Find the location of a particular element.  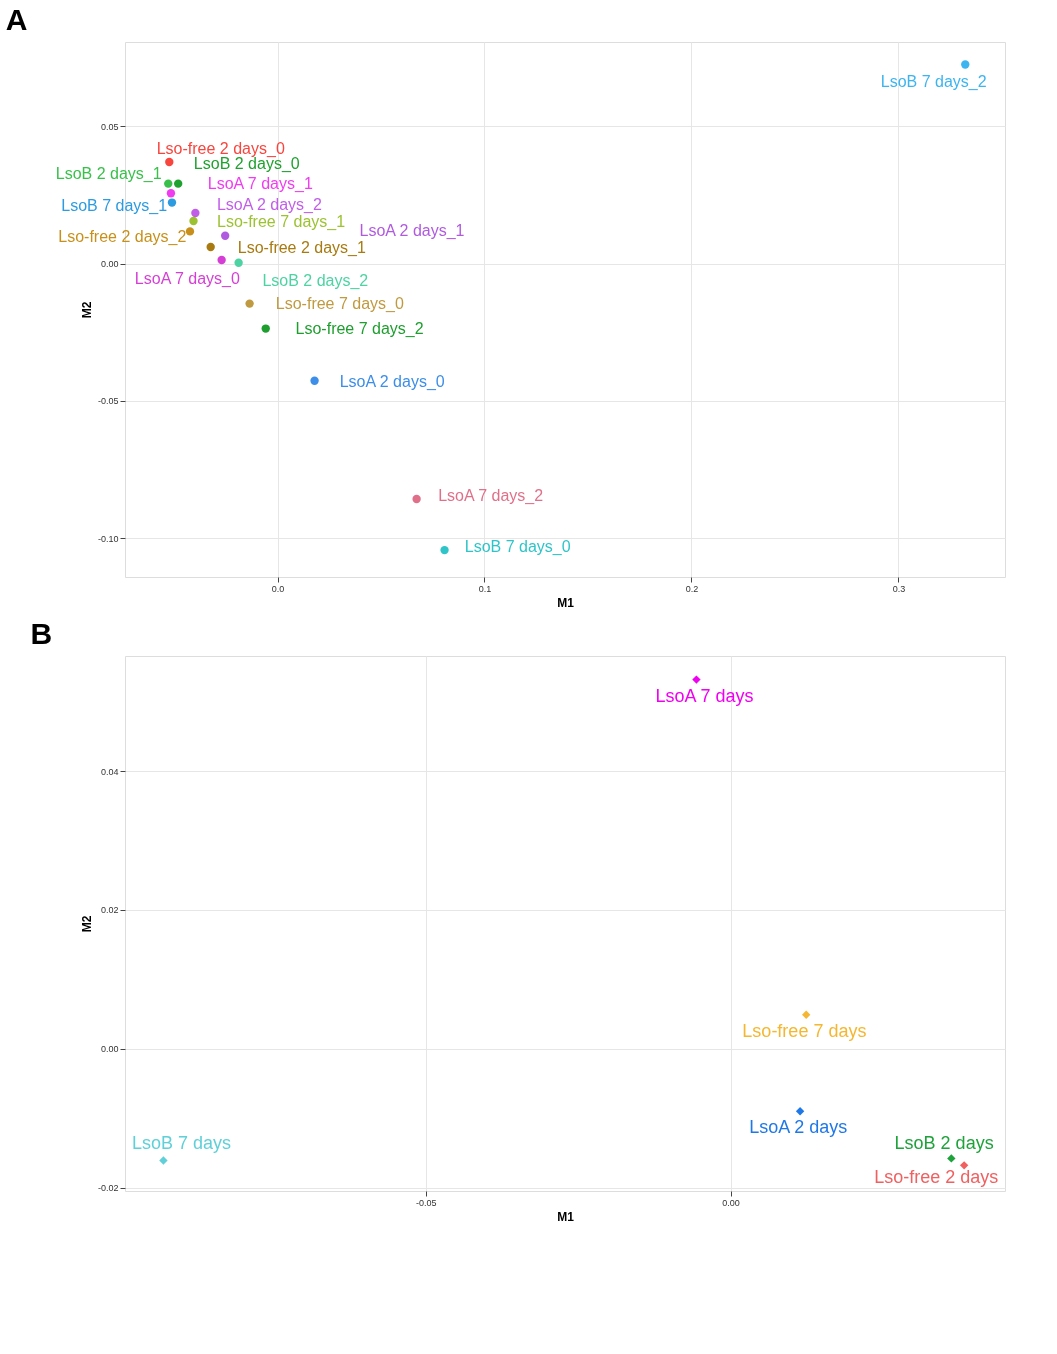

series-label: Lso-free 7 days_0 is located at coordinates (339, 304).